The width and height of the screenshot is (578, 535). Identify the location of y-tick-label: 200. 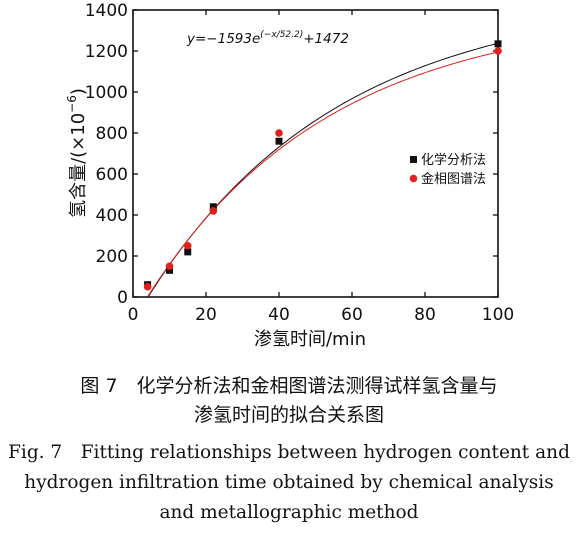
(112, 257).